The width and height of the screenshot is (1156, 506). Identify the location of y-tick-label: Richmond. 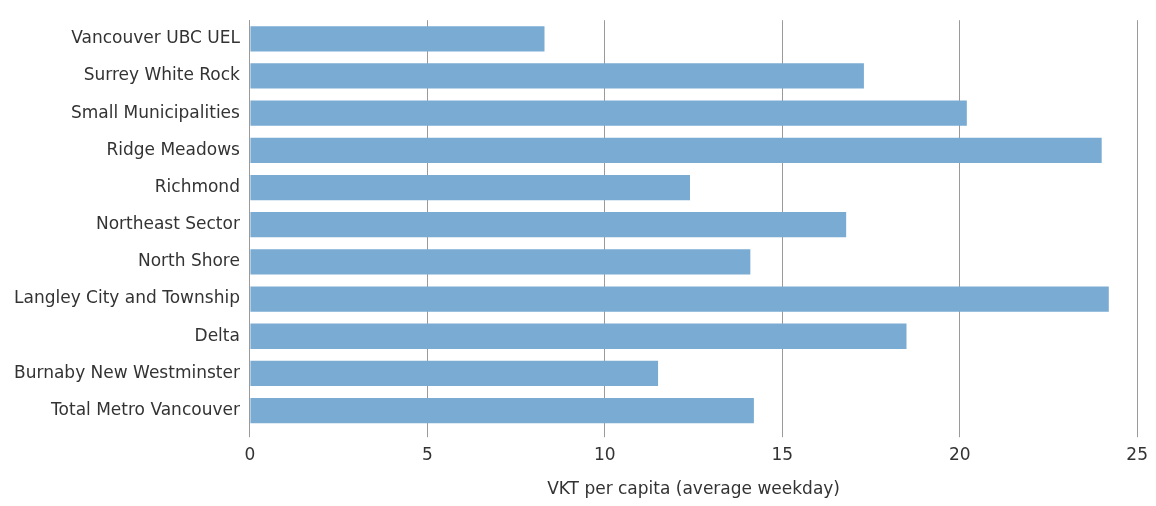
(197, 185).